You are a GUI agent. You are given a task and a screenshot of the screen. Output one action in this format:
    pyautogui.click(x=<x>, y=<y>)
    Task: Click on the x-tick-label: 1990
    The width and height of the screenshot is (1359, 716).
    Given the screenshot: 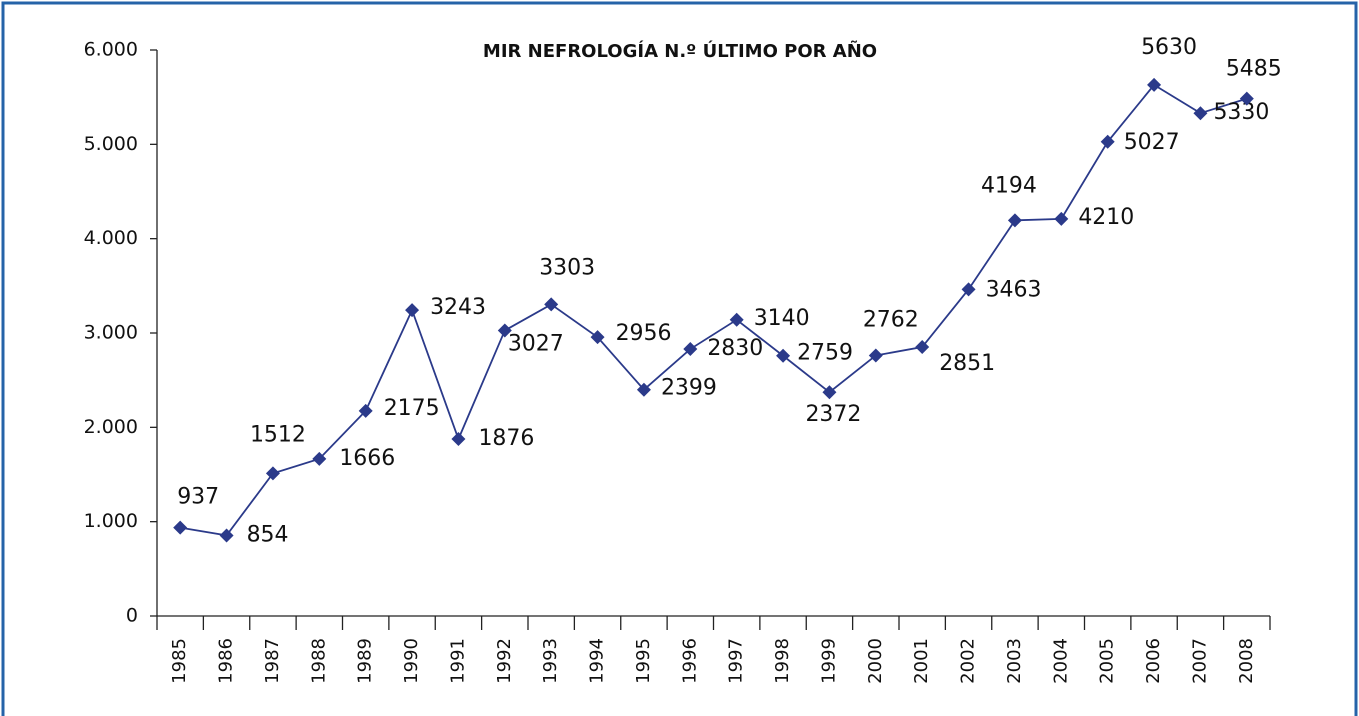 What is the action you would take?
    pyautogui.click(x=411, y=661)
    